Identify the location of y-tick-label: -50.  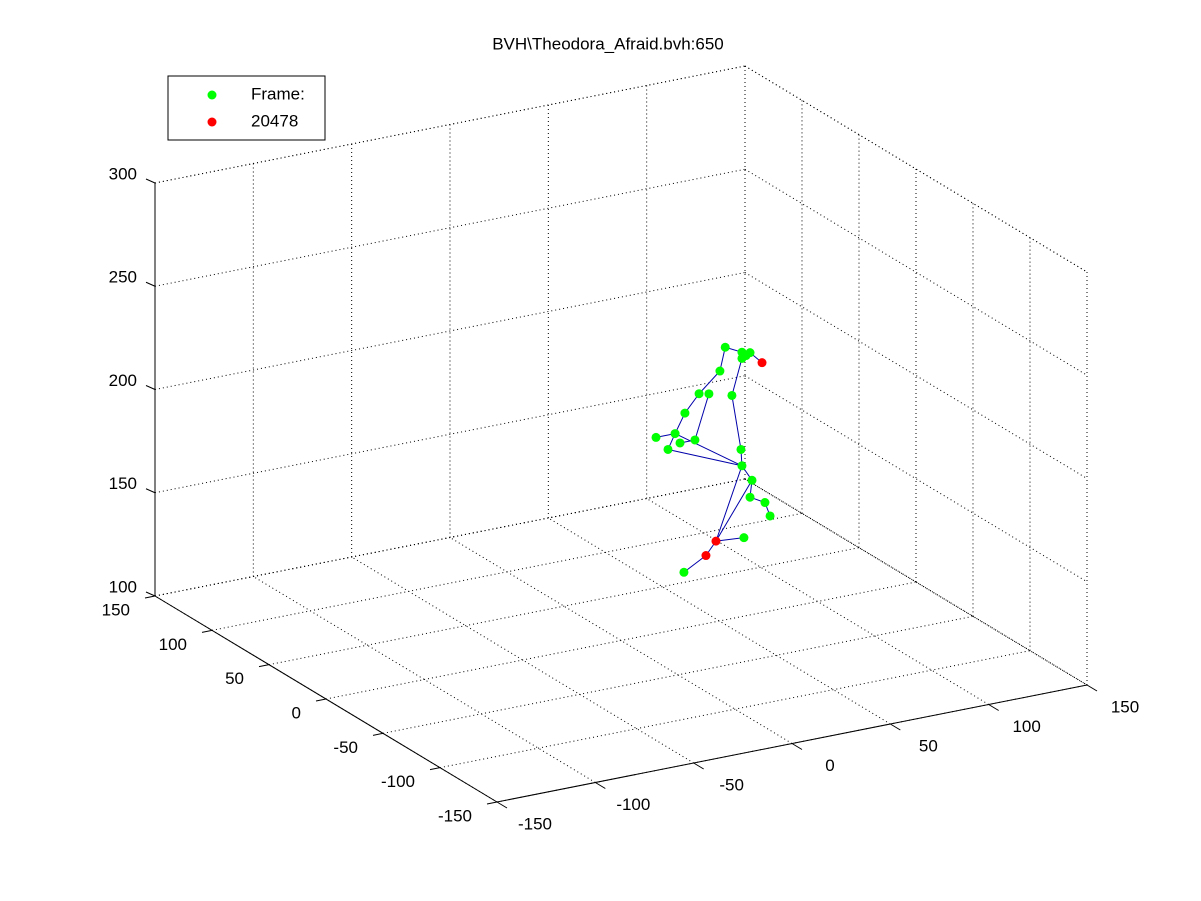
(345, 747).